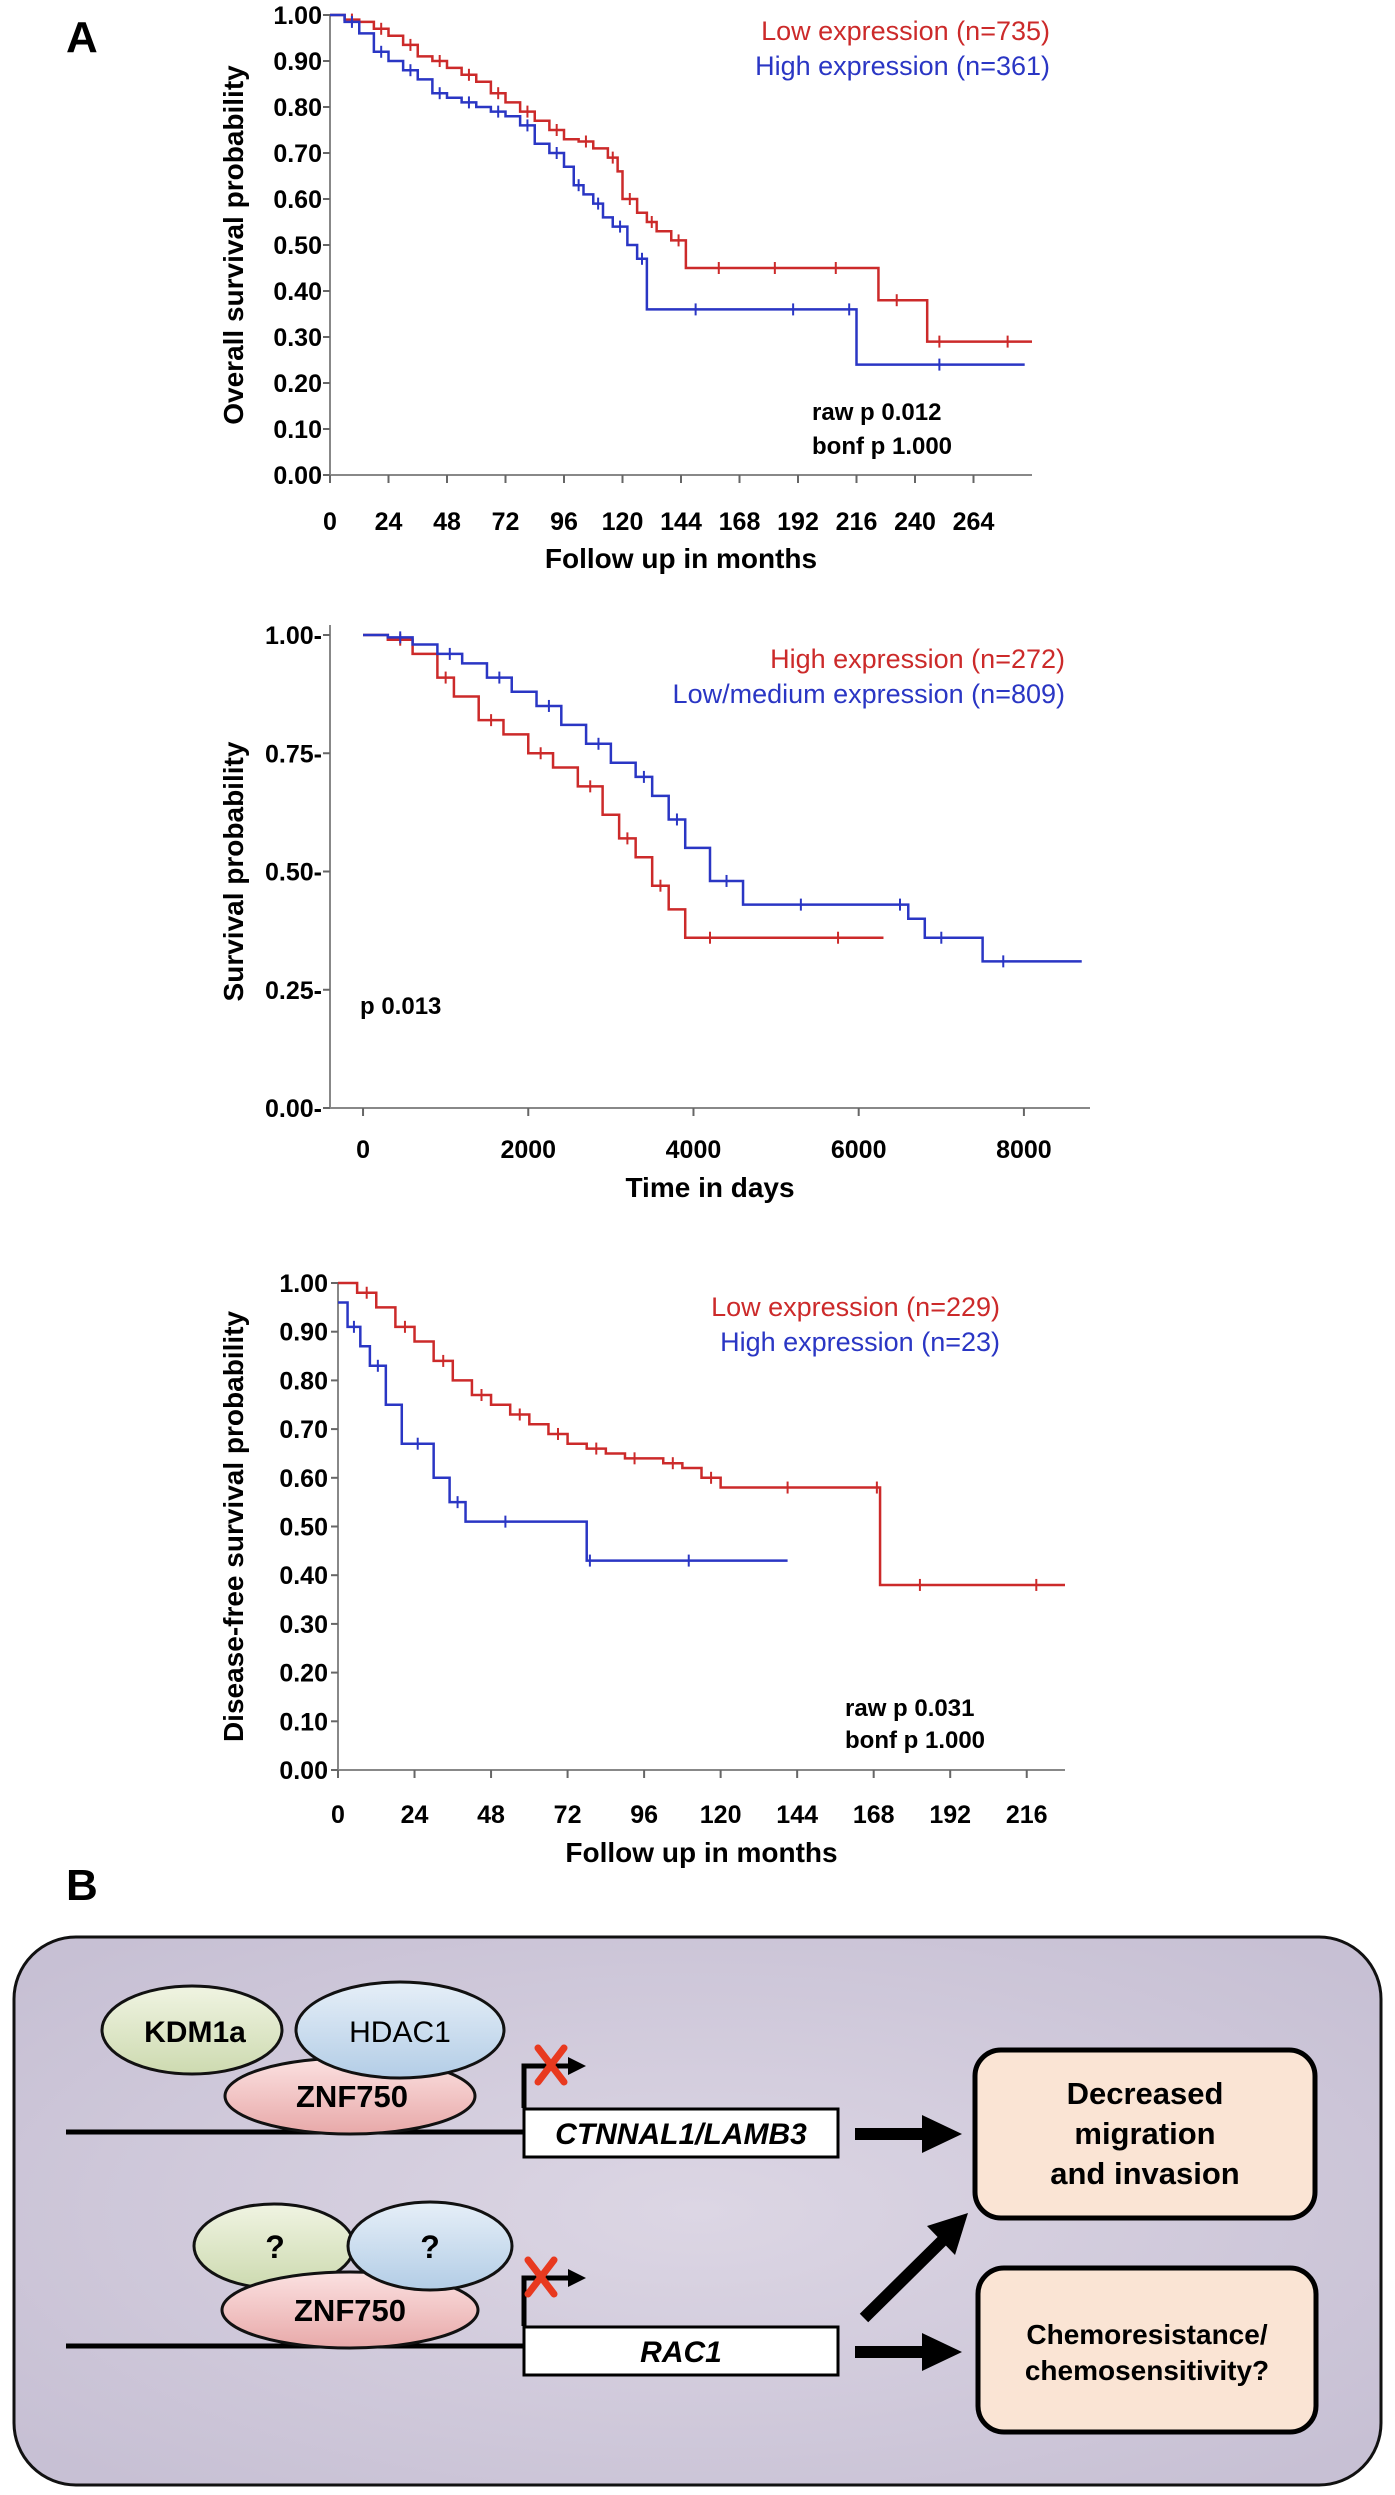  What do you see at coordinates (915, 522) in the screenshot?
I see `x-tick-label: 240` at bounding box center [915, 522].